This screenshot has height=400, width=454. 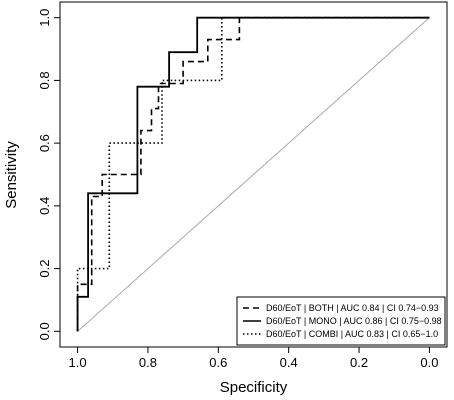 What do you see at coordinates (352, 334) in the screenshot?
I see `legend-label: D60/EoT | COMBI | AUC 0.83 | CI 0.65−1.0` at bounding box center [352, 334].